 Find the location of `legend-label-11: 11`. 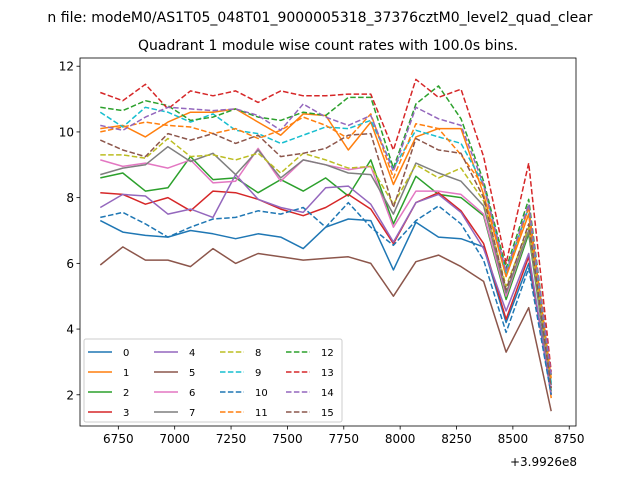

legend-label-11: 11 is located at coordinates (261, 413).